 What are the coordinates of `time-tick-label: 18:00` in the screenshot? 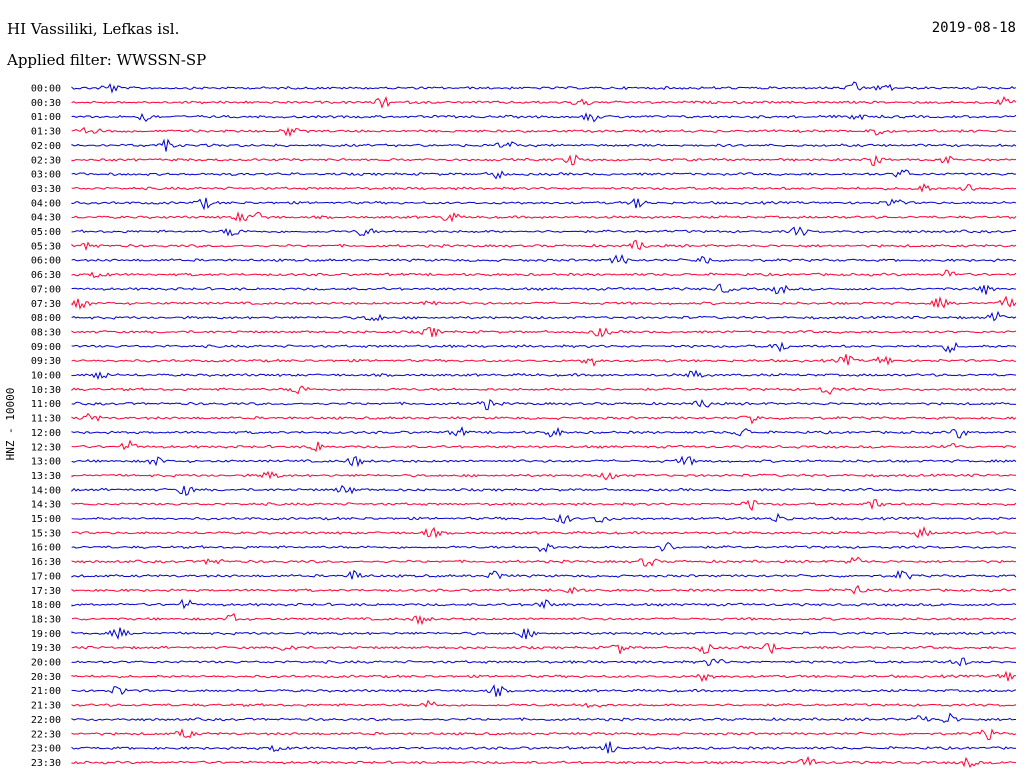 It's located at (46, 605).